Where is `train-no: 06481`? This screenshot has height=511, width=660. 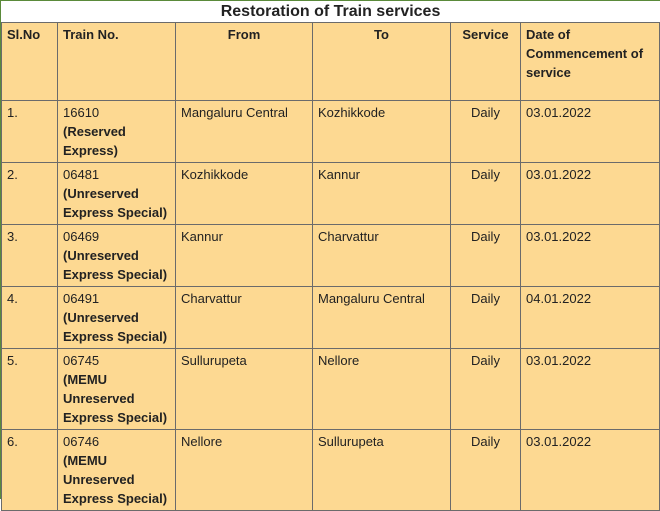
train-no: 06481 is located at coordinates (81, 174).